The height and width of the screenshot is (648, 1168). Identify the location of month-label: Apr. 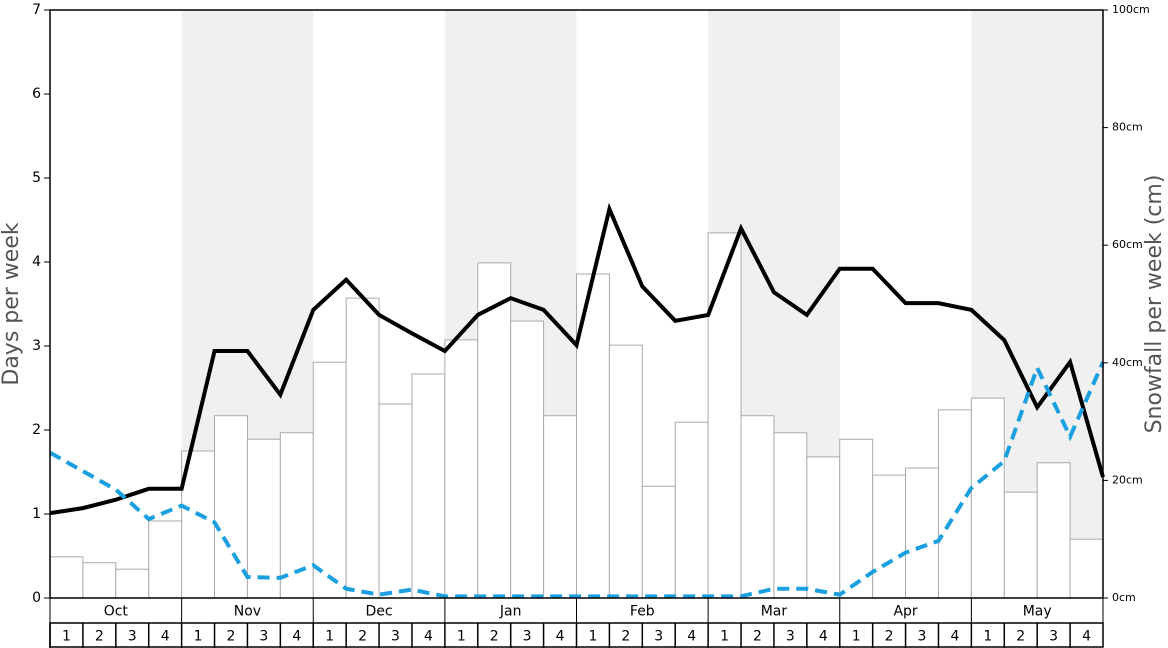
(905, 612).